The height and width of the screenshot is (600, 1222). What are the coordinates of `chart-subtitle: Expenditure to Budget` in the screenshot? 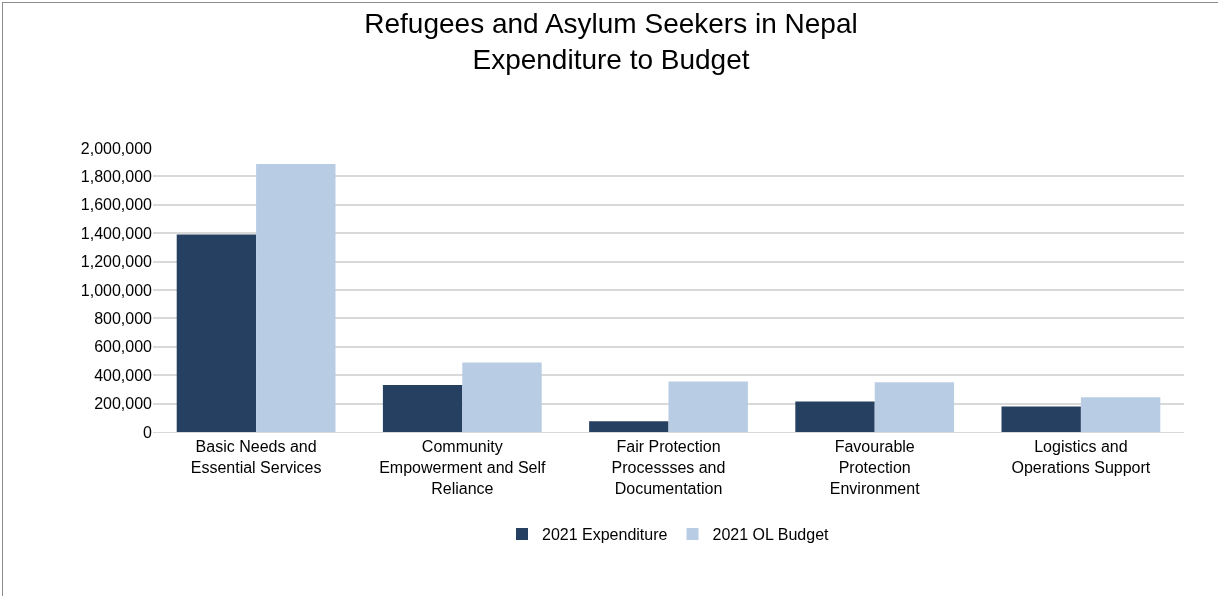 It's located at (611, 60).